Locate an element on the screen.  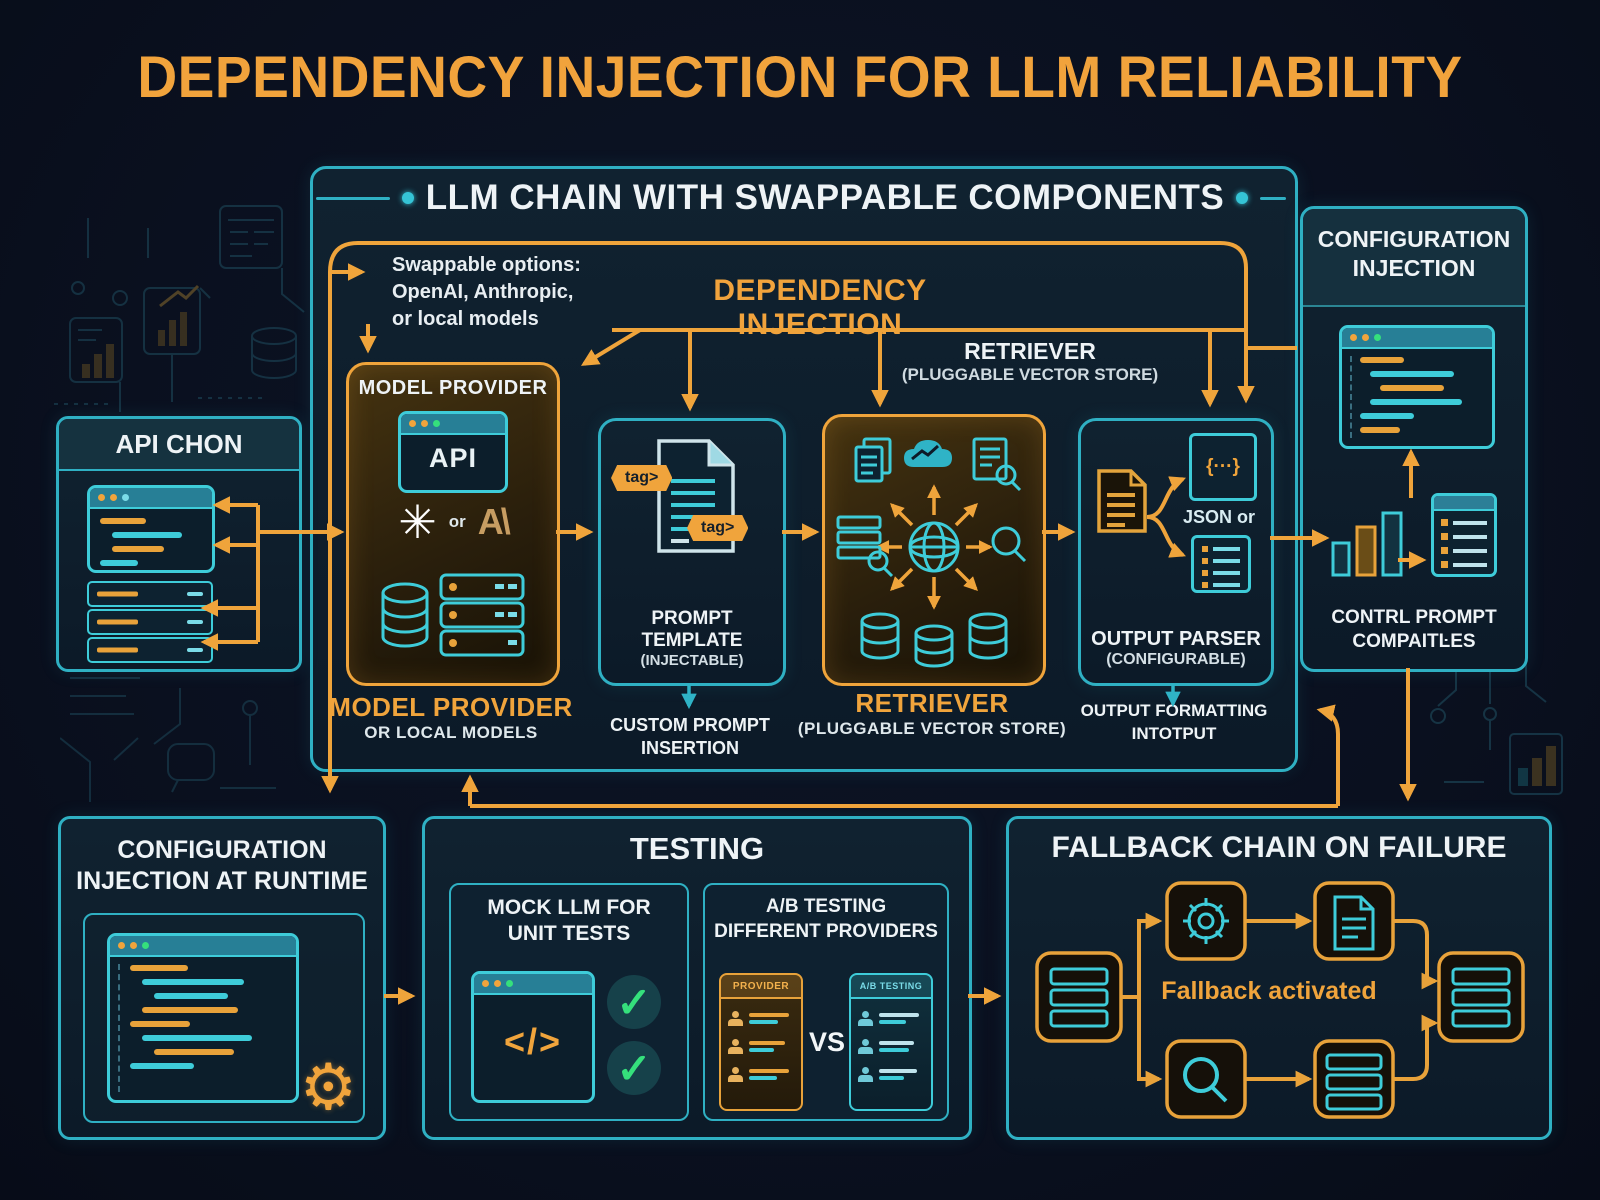
runtime-panel: ⚙ is located at coordinates (224, 1018).